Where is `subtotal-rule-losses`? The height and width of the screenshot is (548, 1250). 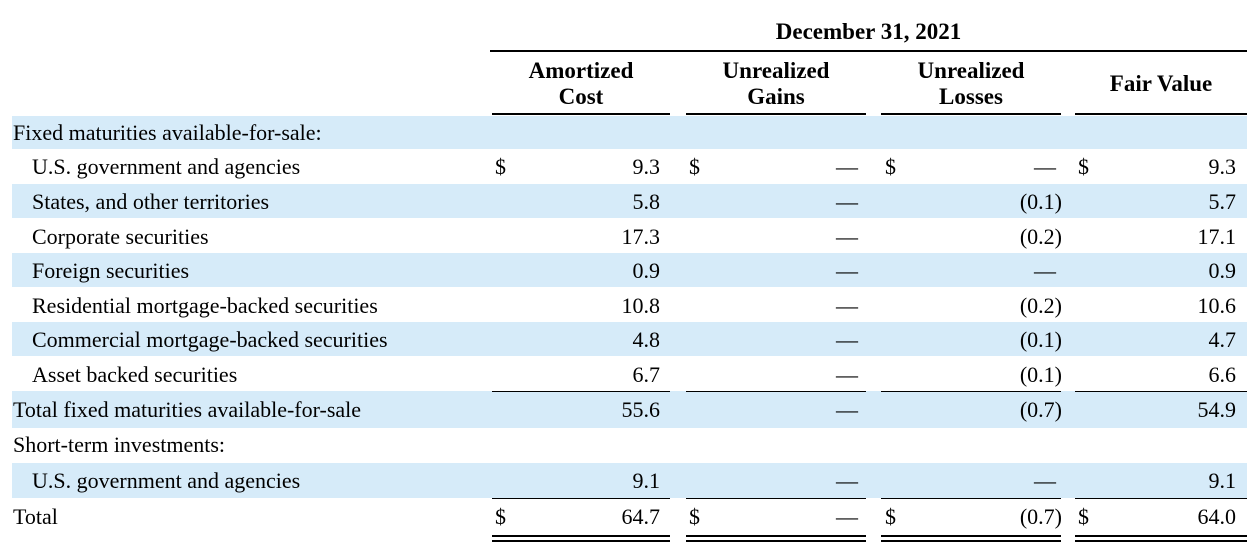 subtotal-rule-losses is located at coordinates (971, 391).